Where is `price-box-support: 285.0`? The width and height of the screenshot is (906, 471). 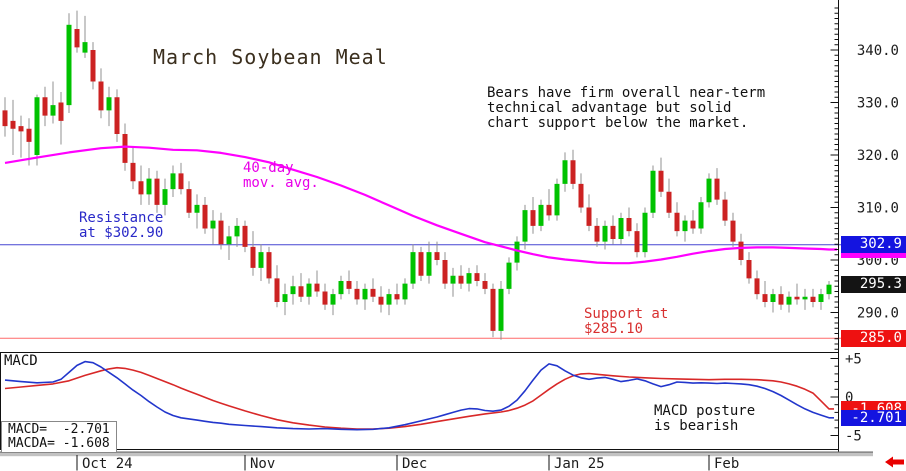 price-box-support: 285.0 is located at coordinates (873, 338).